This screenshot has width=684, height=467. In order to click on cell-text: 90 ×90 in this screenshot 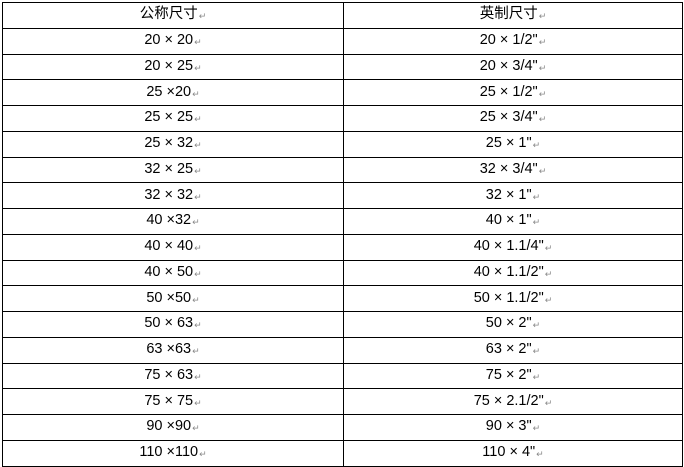, I will do `click(172, 426)`.